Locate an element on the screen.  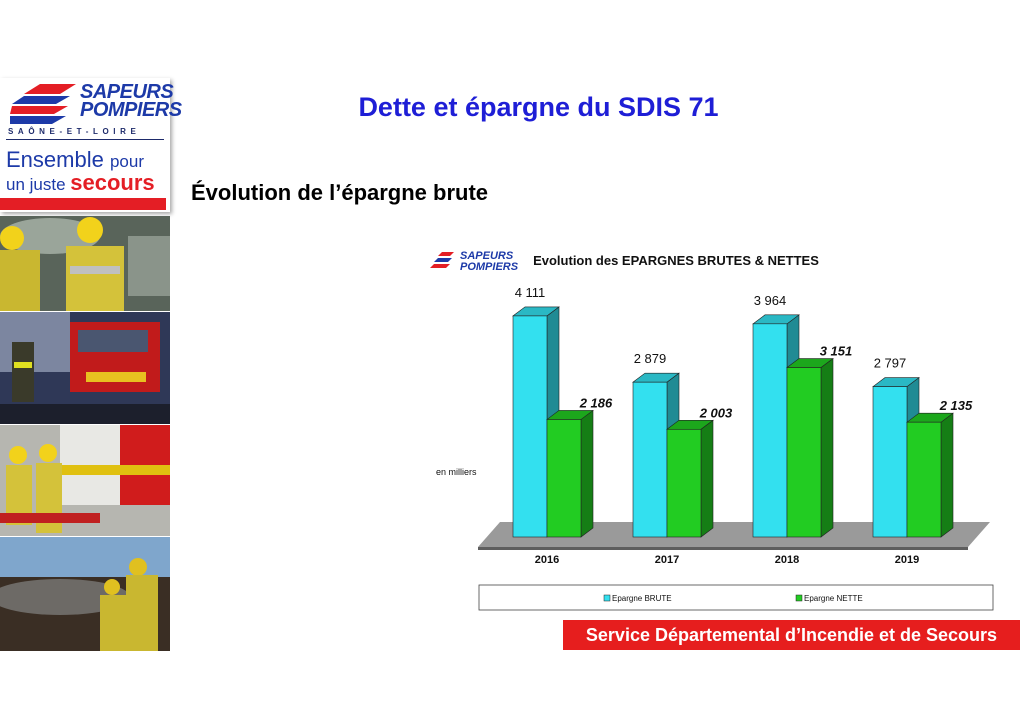
chart-logo-word-2: POMPIERS is located at coordinates (489, 267).